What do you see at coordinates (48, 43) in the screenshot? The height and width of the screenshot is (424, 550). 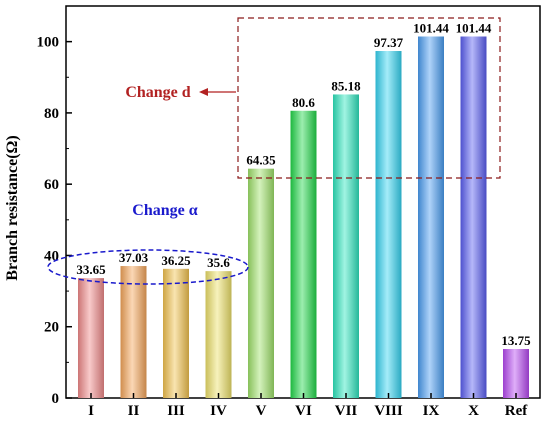 I see `y-tick-label: 100` at bounding box center [48, 43].